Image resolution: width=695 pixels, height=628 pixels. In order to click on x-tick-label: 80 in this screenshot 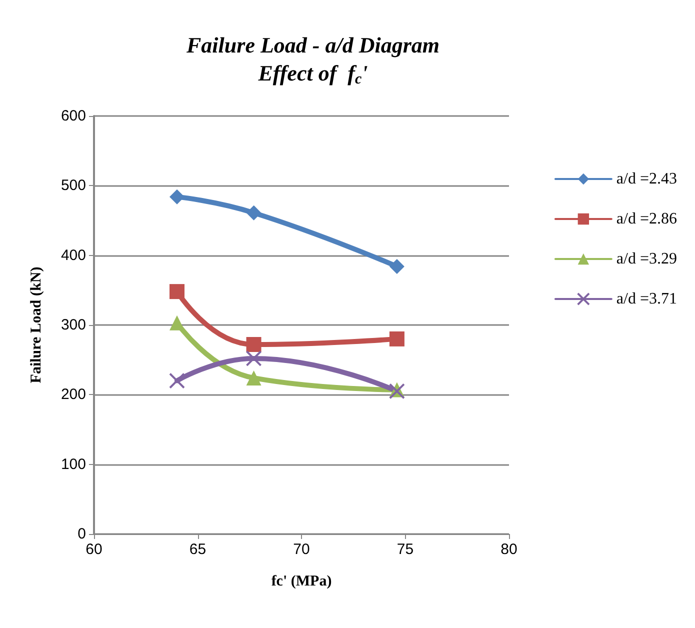, I will do `click(509, 549)`.